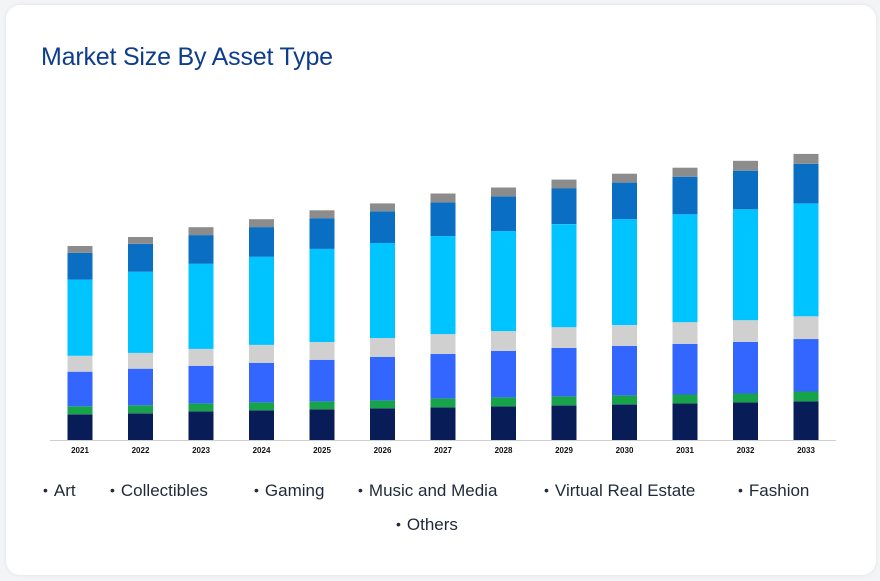 The height and width of the screenshot is (581, 880). What do you see at coordinates (503, 341) in the screenshot?
I see `bar-segment-music-and-media-2028` at bounding box center [503, 341].